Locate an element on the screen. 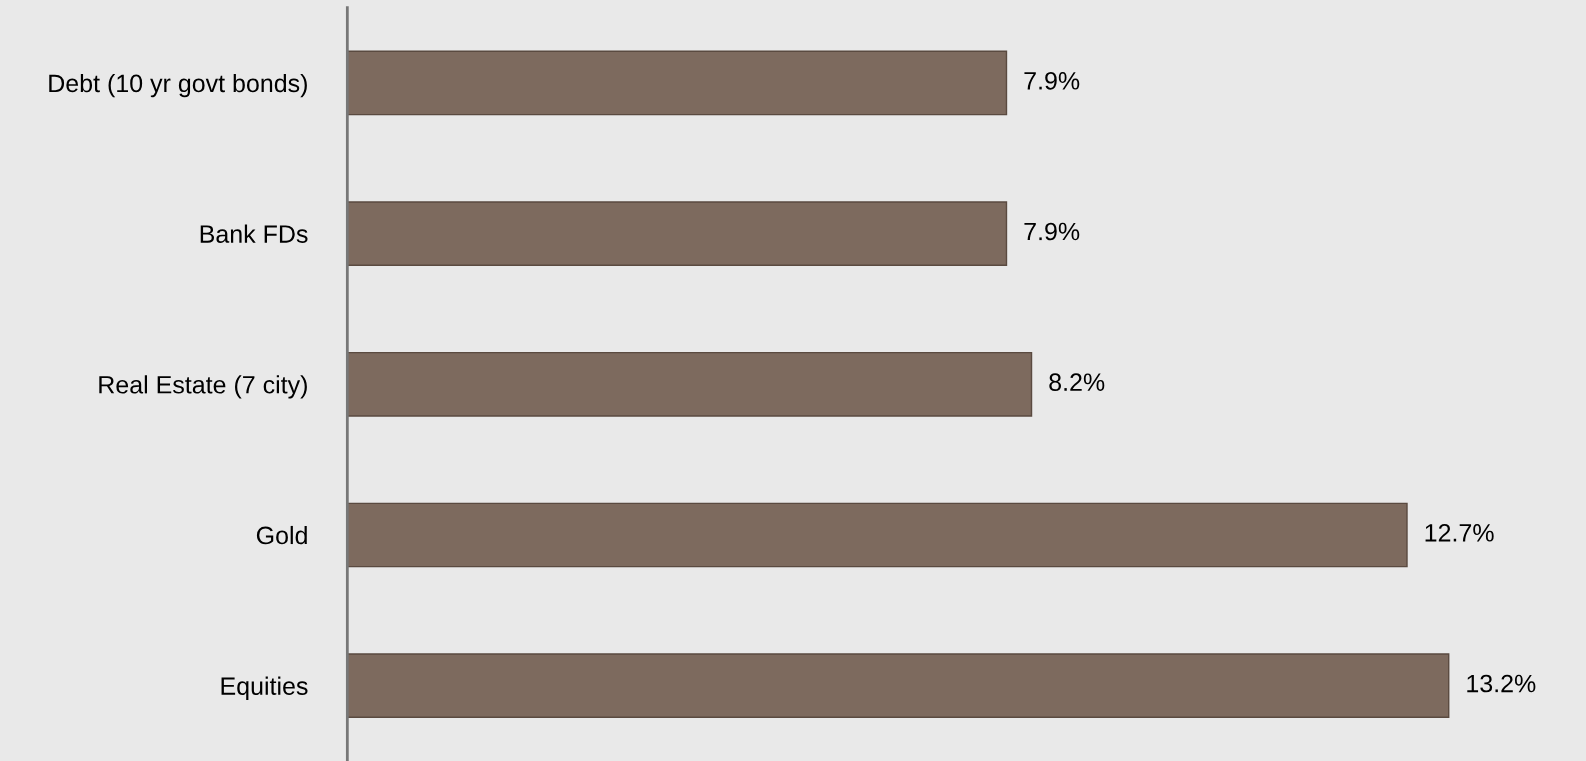  data-label: 8.2% is located at coordinates (1077, 382).